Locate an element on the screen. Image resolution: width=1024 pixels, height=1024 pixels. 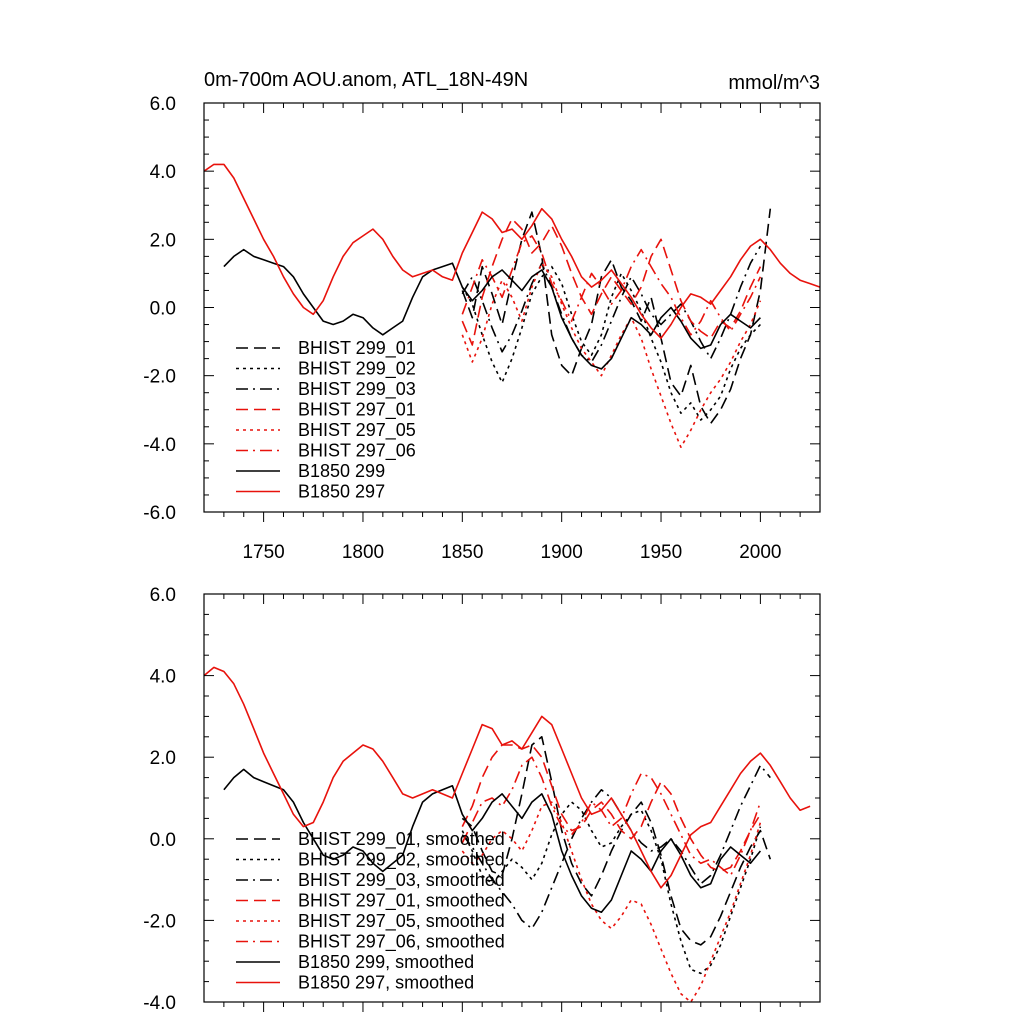
top-legend-label: BHIST 297_05 is located at coordinates (357, 430).